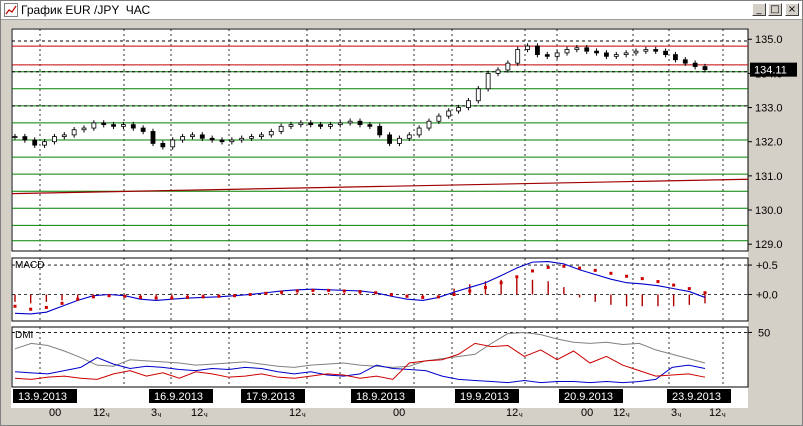  What do you see at coordinates (24, 335) in the screenshot?
I see `dmi-label: DMI` at bounding box center [24, 335].